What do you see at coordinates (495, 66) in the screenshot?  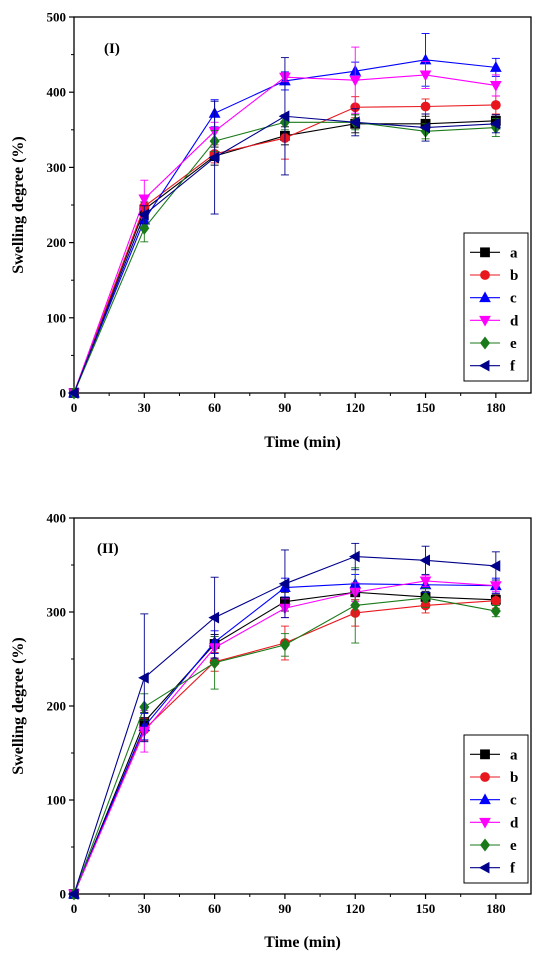 I see `data-point-c` at bounding box center [495, 66].